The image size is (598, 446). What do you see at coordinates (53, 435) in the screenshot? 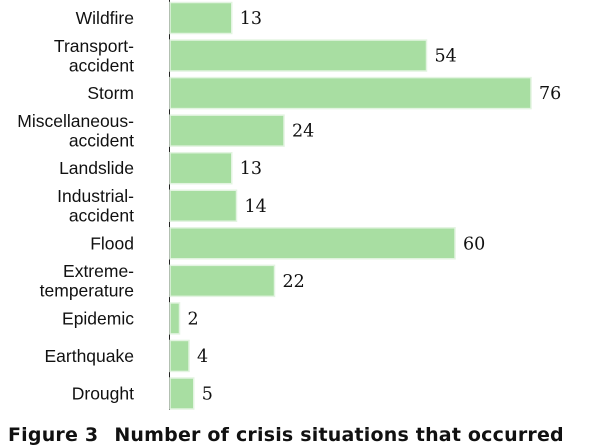
I see `figure-caption-label: Figure 3` at bounding box center [53, 435].